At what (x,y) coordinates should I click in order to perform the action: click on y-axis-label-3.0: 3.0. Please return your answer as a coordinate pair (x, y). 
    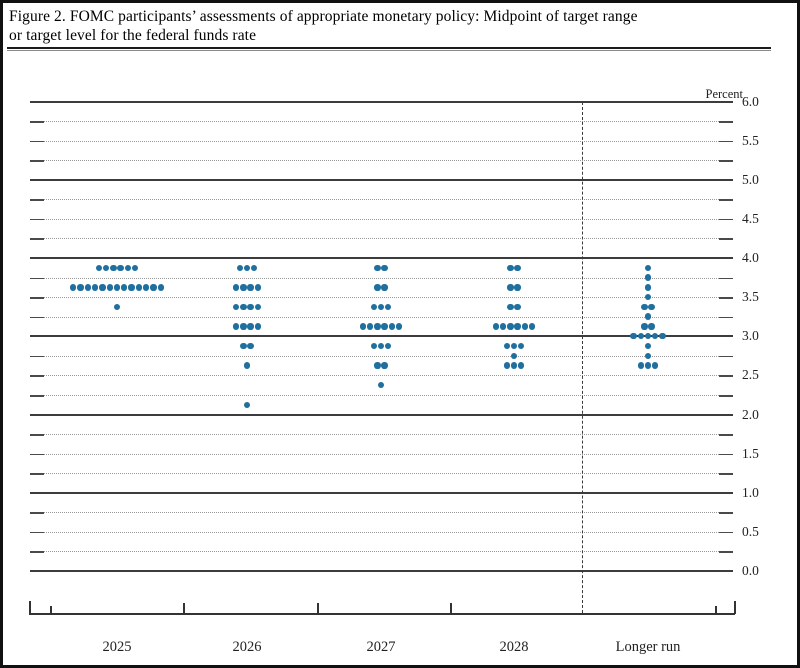
    Looking at the image, I should click on (750, 336).